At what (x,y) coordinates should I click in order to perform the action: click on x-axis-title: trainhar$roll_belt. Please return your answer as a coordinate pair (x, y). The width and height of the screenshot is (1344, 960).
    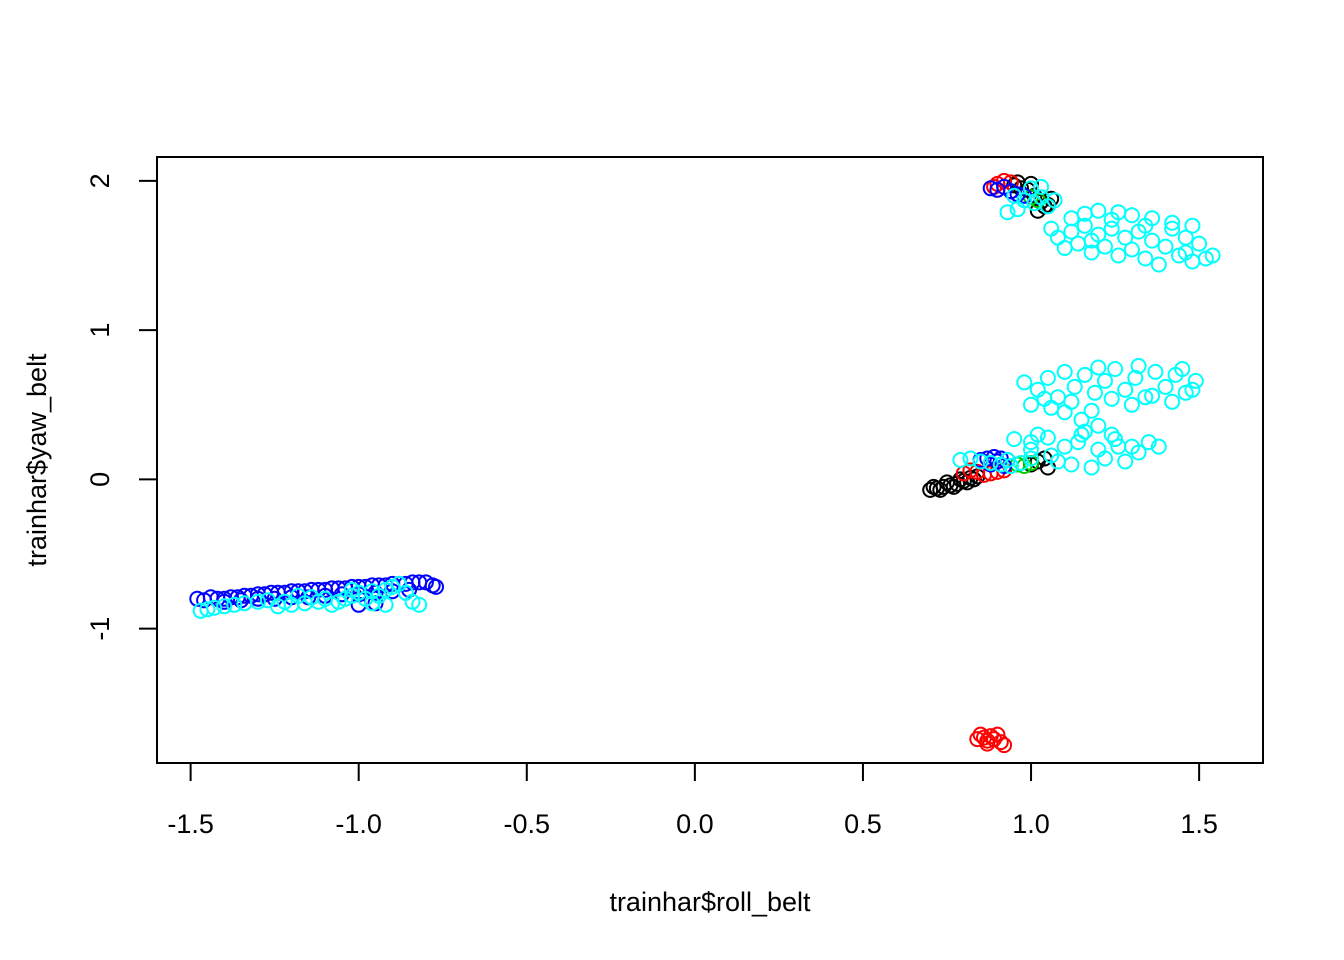
    Looking at the image, I should click on (710, 902).